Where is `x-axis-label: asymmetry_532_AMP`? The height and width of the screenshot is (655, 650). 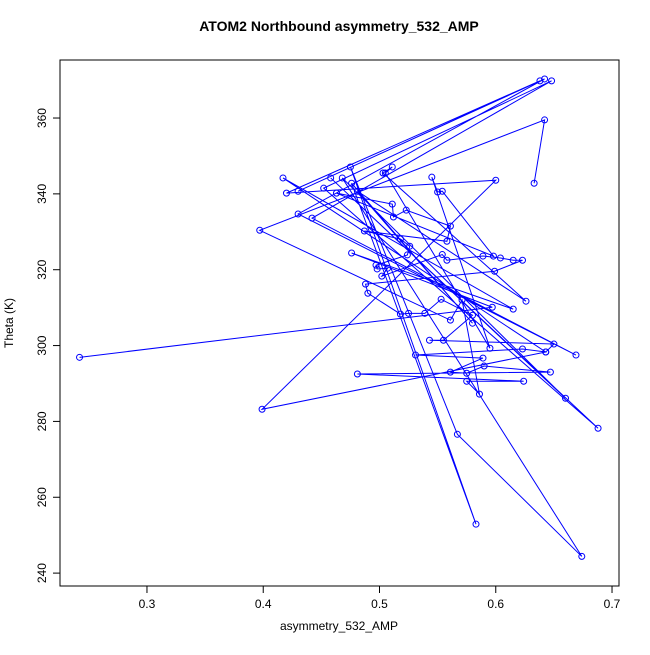 x-axis-label: asymmetry_532_AMP is located at coordinates (339, 626).